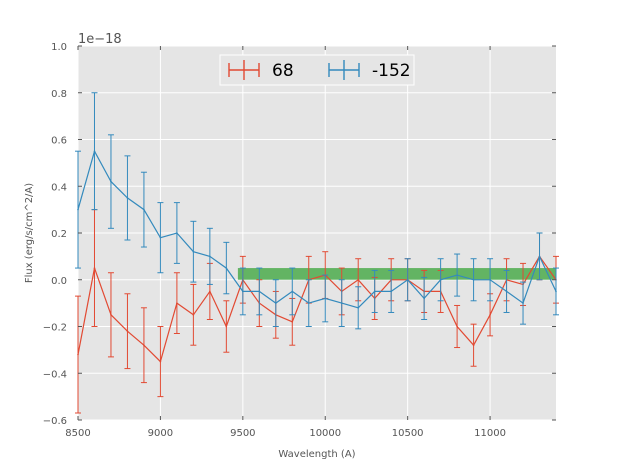 The width and height of the screenshot is (617, 467). I want to click on x-tick-label: 10000, so click(325, 433).